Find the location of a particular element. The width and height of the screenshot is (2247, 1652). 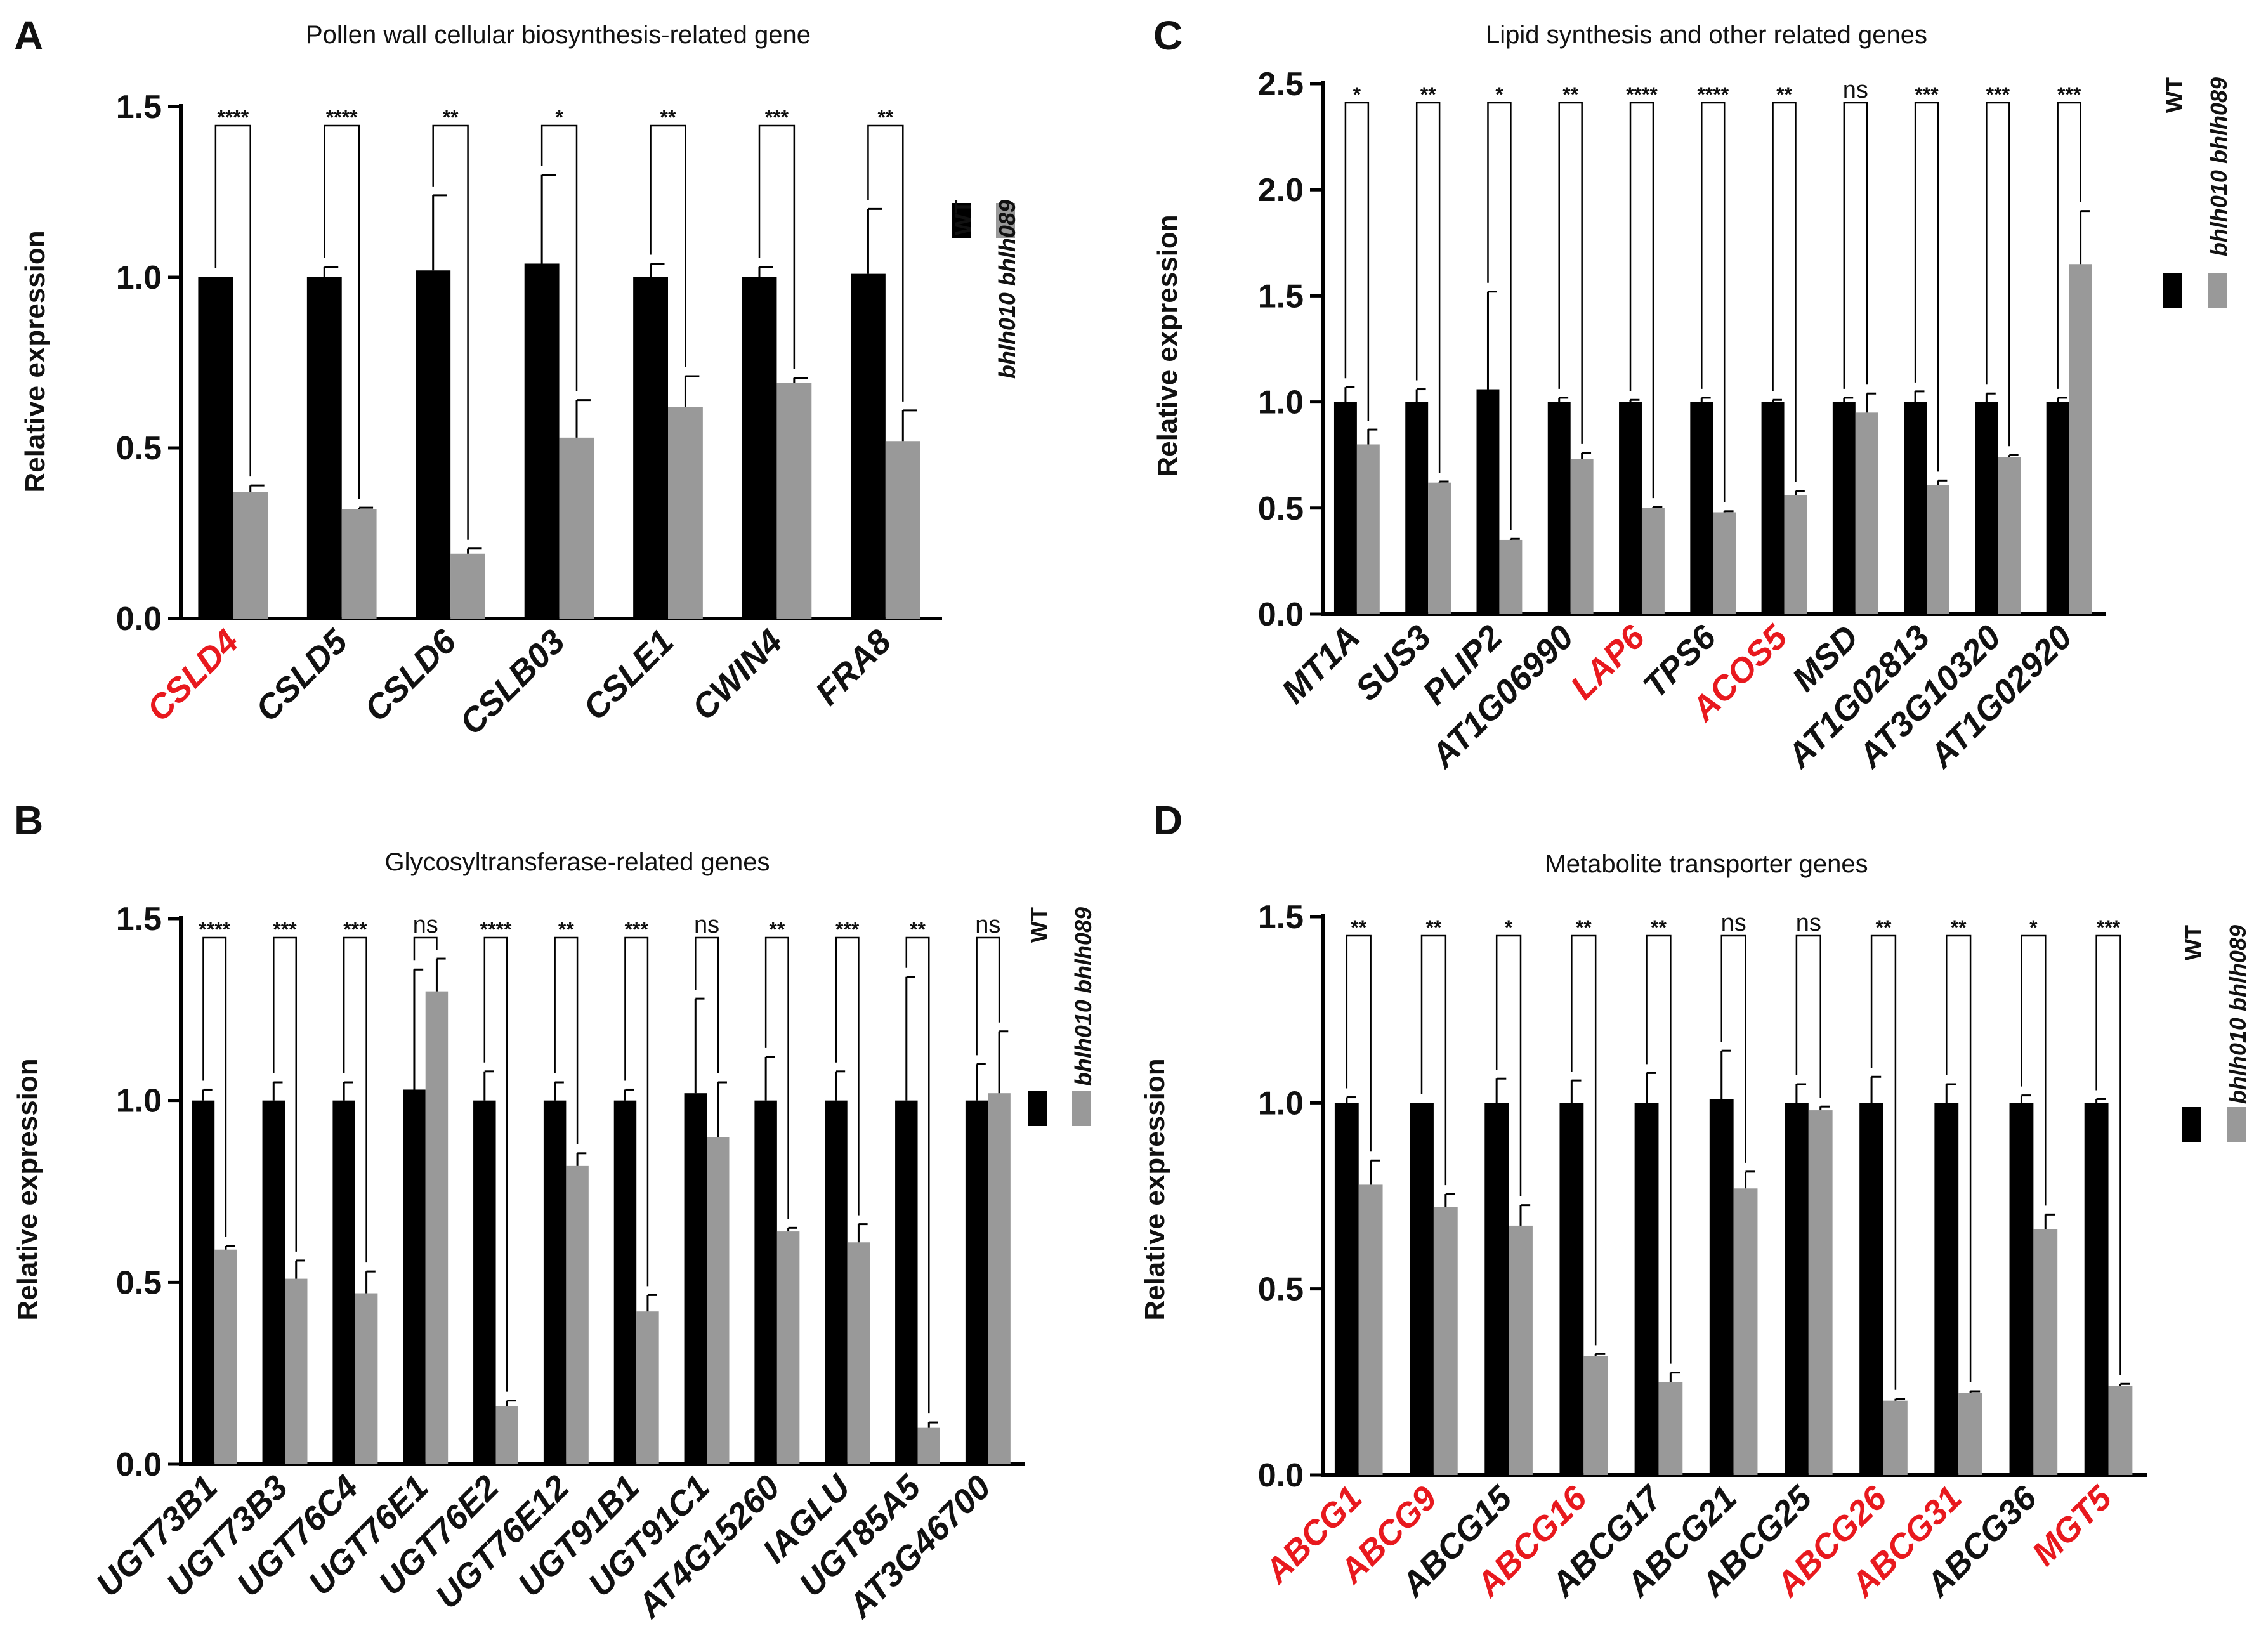

panel-title: Glycosyltransferase-related genes is located at coordinates (577, 862).